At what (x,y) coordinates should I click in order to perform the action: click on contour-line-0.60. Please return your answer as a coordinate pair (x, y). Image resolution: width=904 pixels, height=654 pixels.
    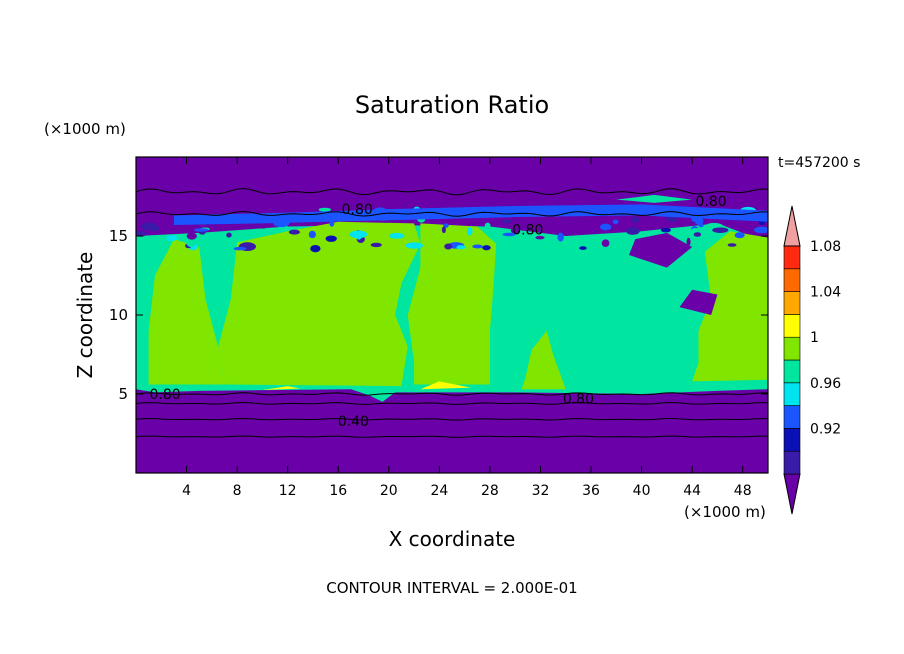
    Looking at the image, I should click on (452, 403).